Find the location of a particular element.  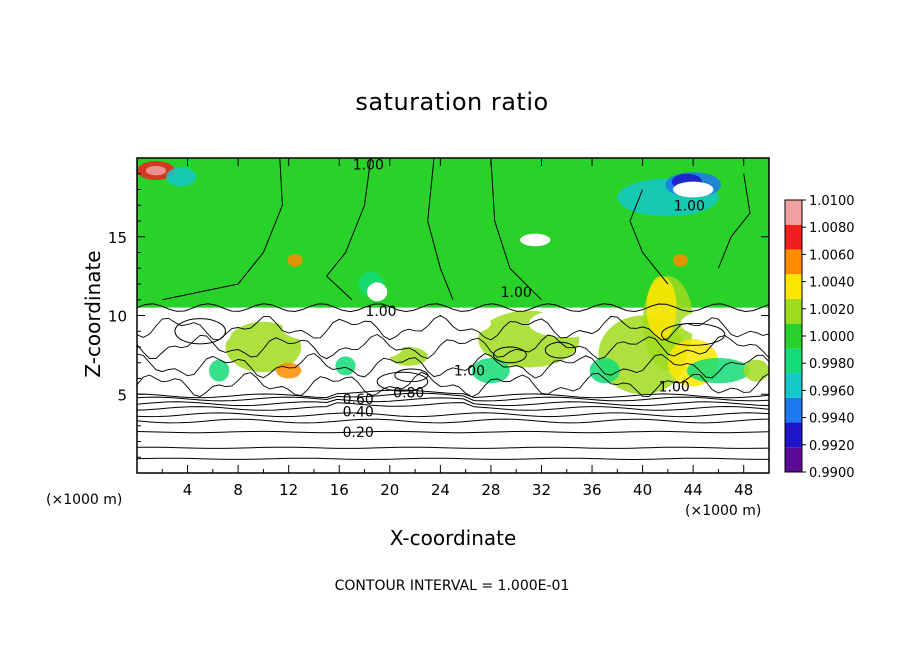

y-tick-label-2: 15 is located at coordinates (117, 238).